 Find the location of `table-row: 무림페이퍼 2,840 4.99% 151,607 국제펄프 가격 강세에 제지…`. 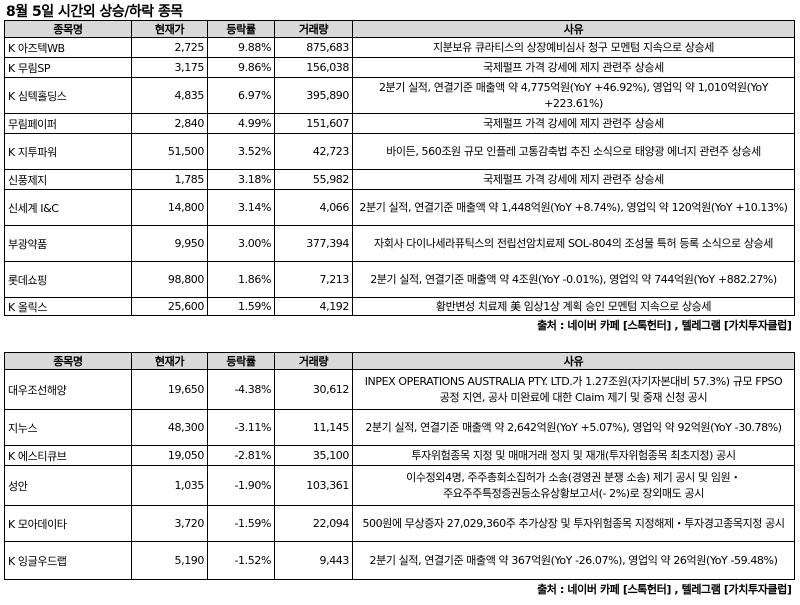

table-row: 무림페이퍼 2,840 4.99% 151,607 국제펄프 가격 강세에 제지… is located at coordinates (399, 123).